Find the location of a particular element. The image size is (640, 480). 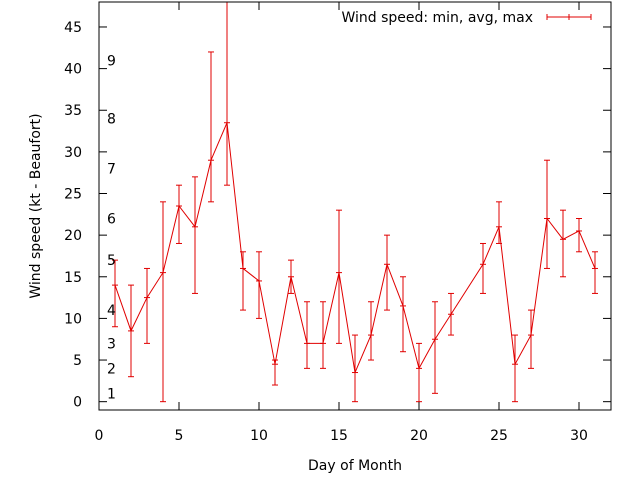

y-tick-label: 35 is located at coordinates (73, 111).